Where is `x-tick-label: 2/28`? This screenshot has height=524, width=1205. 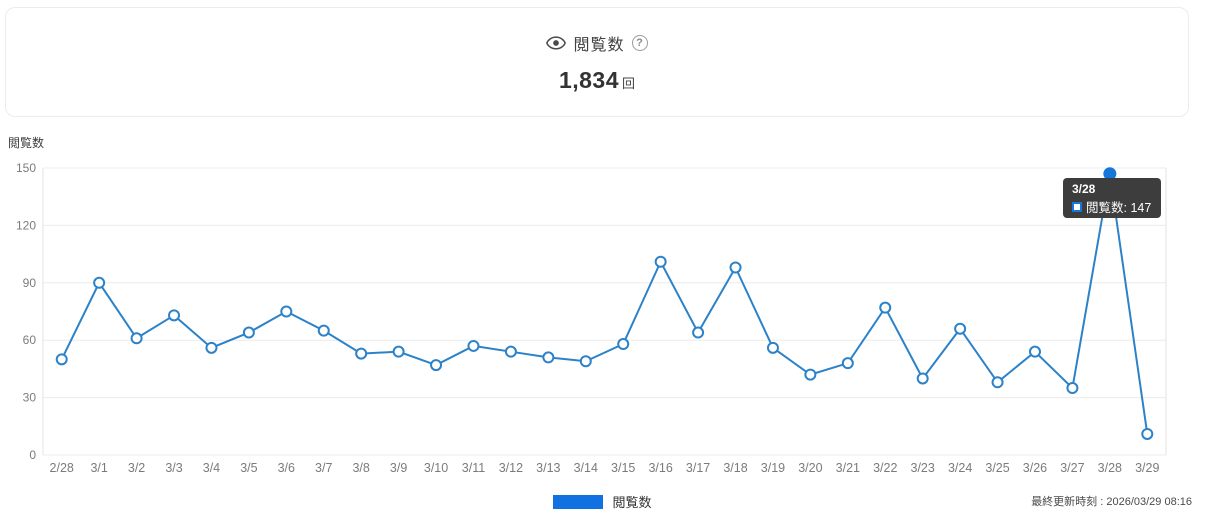
x-tick-label: 2/28 is located at coordinates (62, 468).